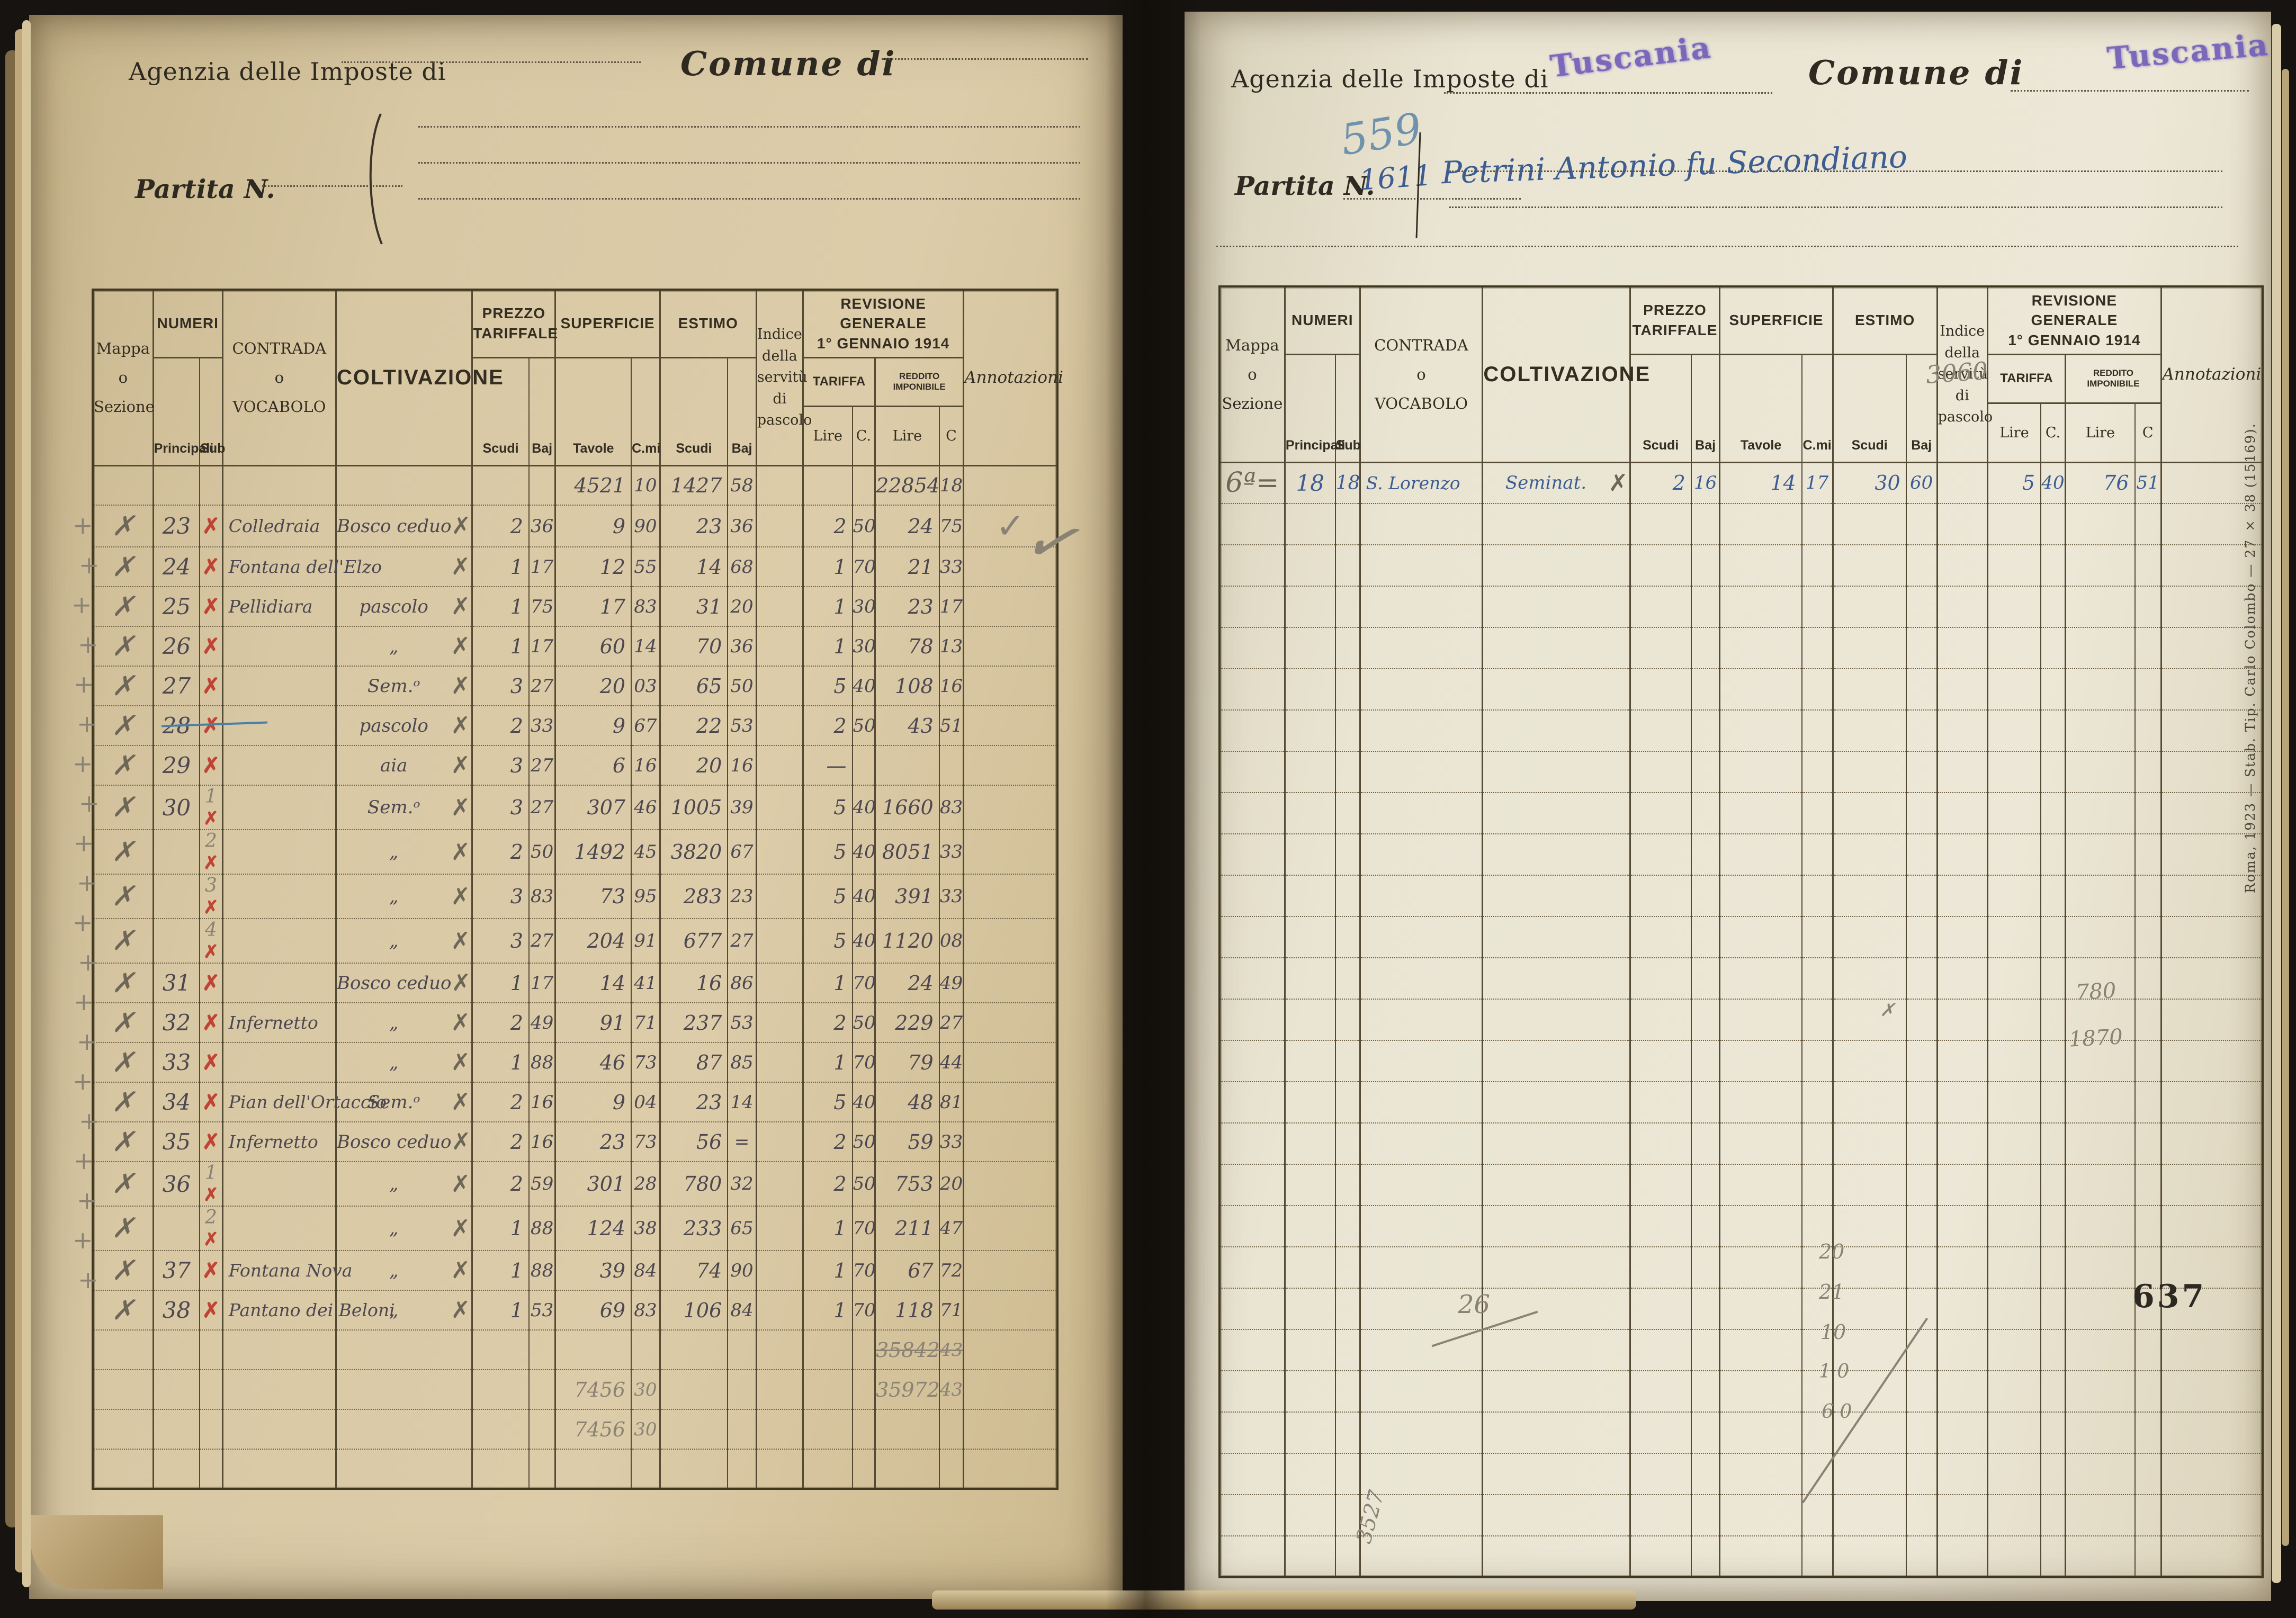 The height and width of the screenshot is (1618, 2296). What do you see at coordinates (501, 1102) in the screenshot?
I see `prezzo-main-cell: 2` at bounding box center [501, 1102].